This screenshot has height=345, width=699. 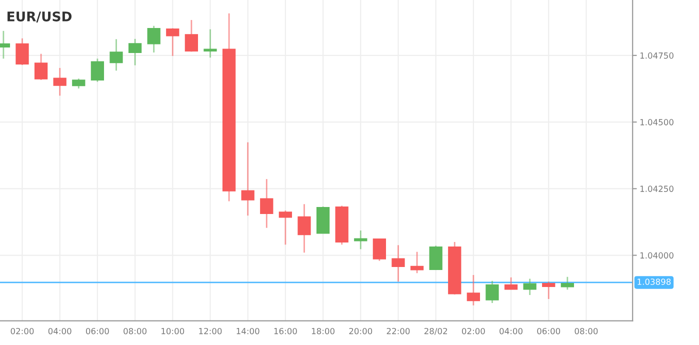 I want to click on y-tick-label: 1.04500, so click(x=657, y=122).